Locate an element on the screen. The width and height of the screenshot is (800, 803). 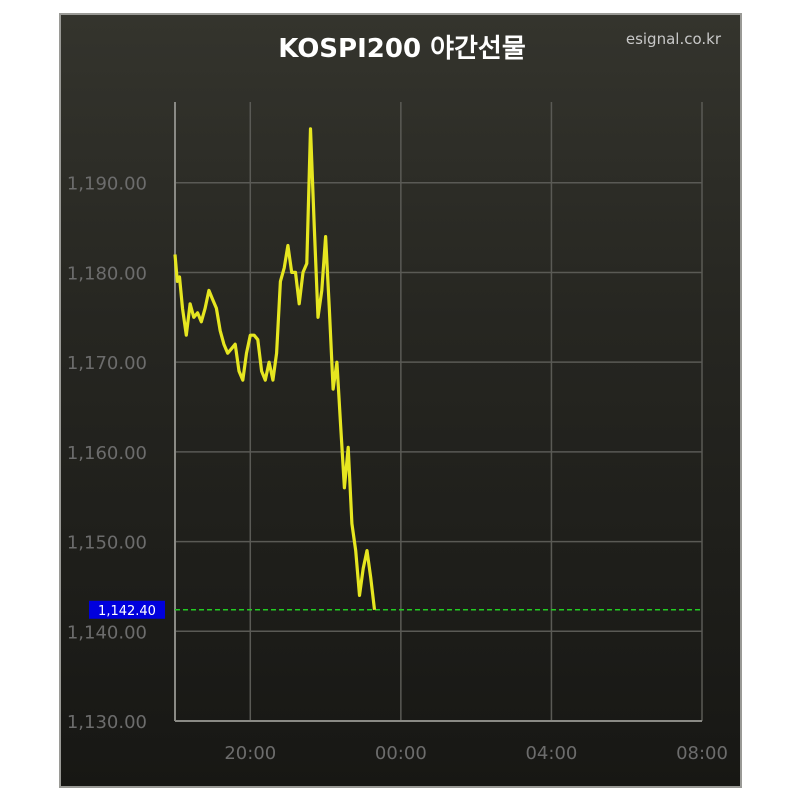
x-axis-ticks: 20:00 00:00 04:00 08:00 is located at coordinates (476, 753).